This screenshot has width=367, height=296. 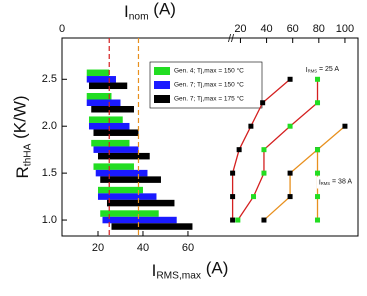 I want to click on y-axis-label-part: R, so click(x=22, y=172).